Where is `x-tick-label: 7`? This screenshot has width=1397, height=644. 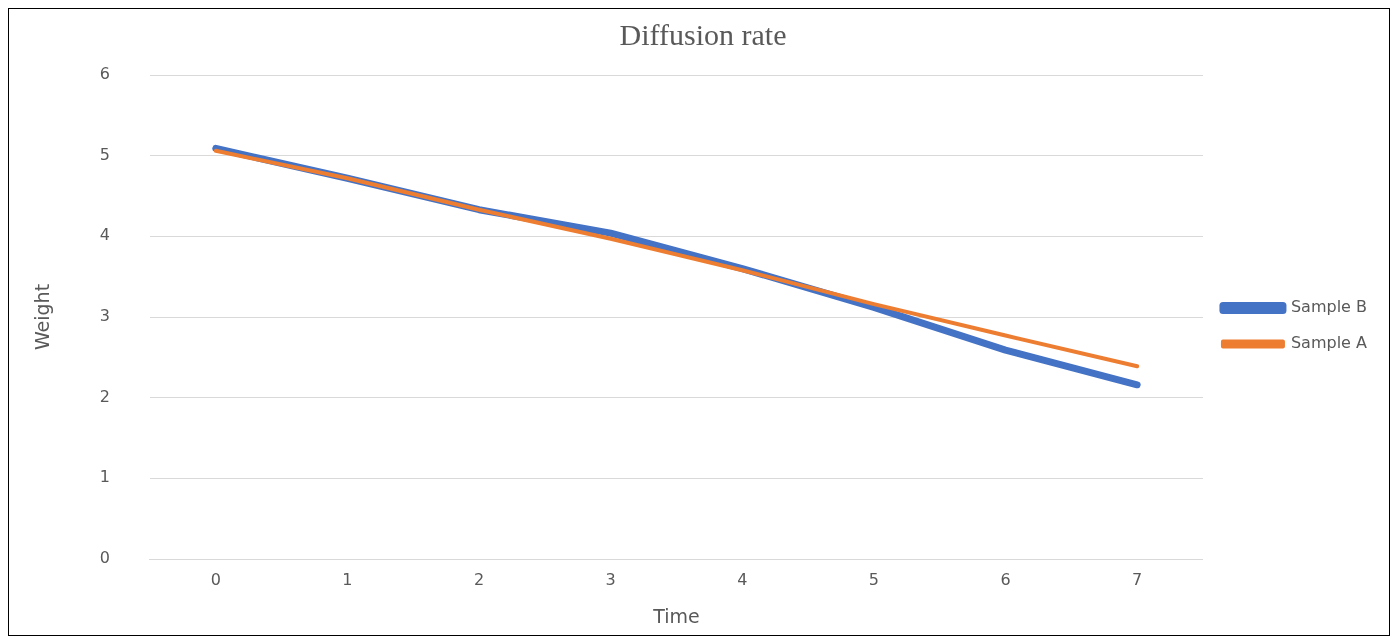 x-tick-label: 7 is located at coordinates (1137, 579).